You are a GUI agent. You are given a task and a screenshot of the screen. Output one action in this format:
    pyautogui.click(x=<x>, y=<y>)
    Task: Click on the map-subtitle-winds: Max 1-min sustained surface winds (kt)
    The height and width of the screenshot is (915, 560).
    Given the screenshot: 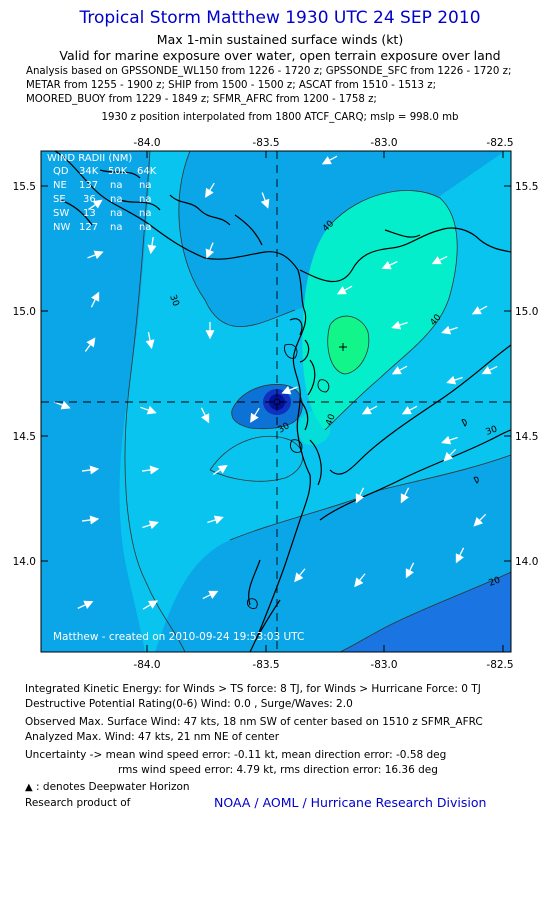 What is the action you would take?
    pyautogui.click(x=280, y=39)
    